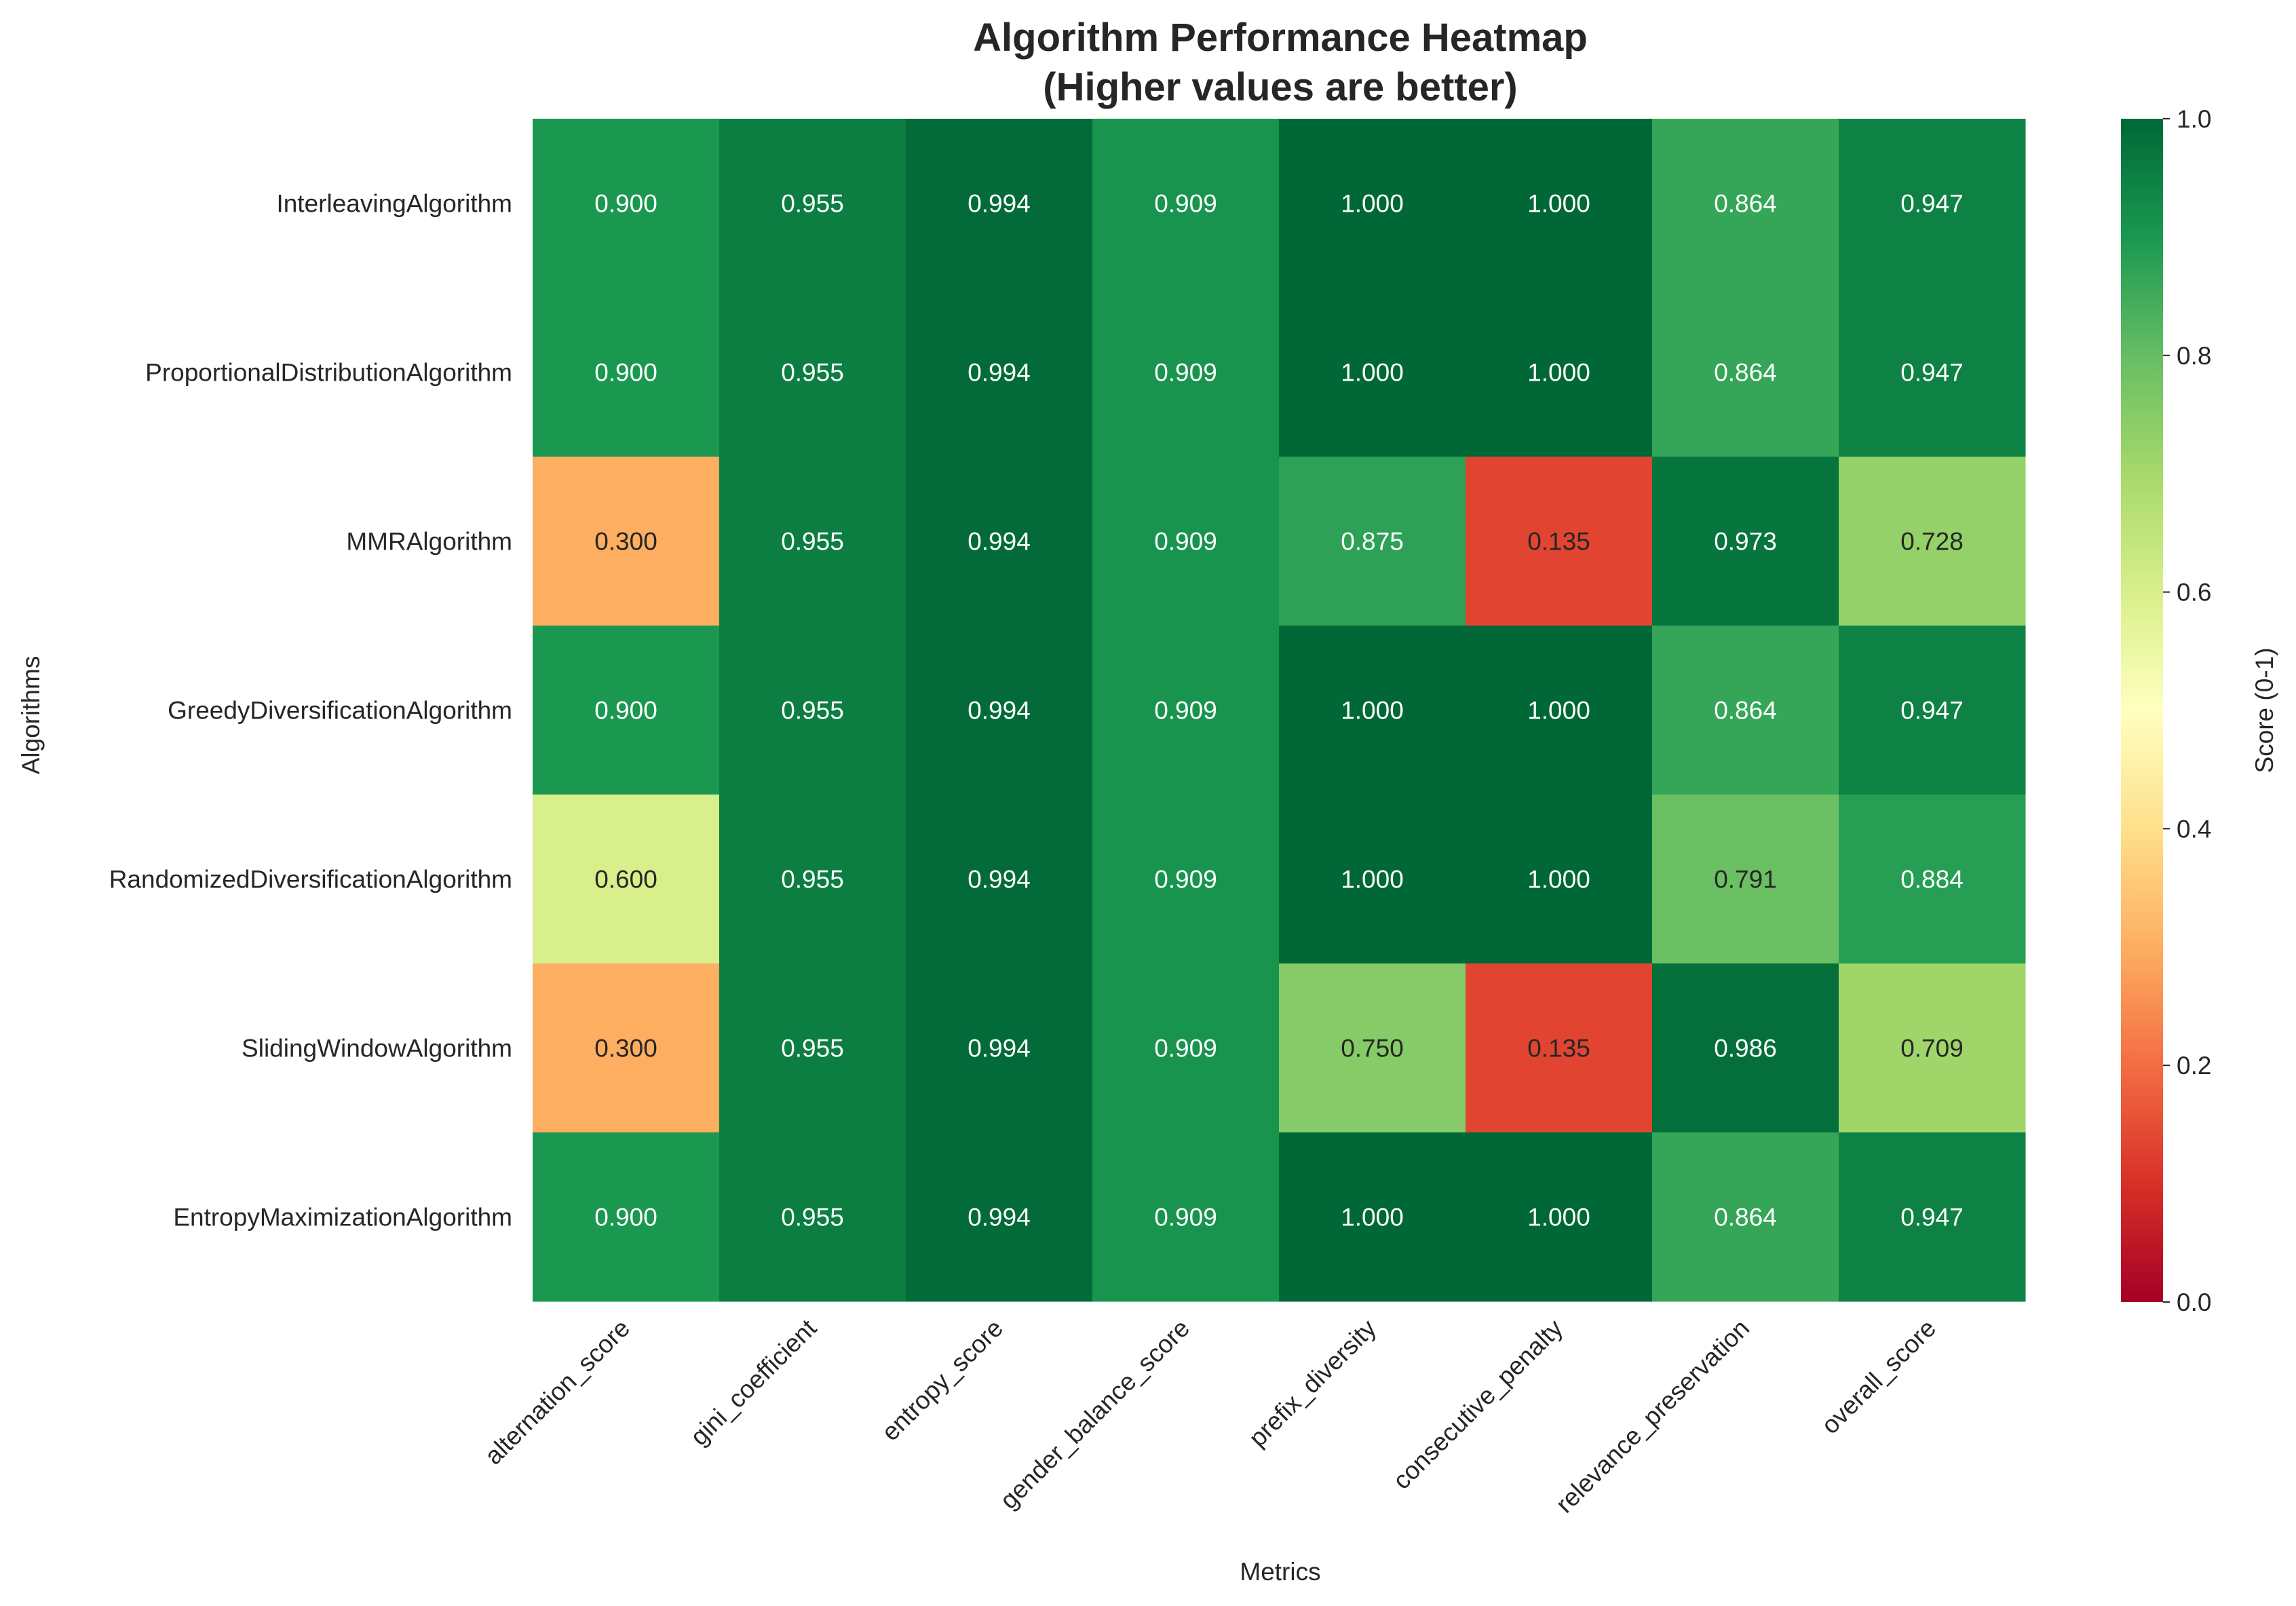 Image resolution: width=2296 pixels, height=1606 pixels. Describe the element at coordinates (1879, 1377) in the screenshot. I see `column-tick-label: overall_score` at that location.